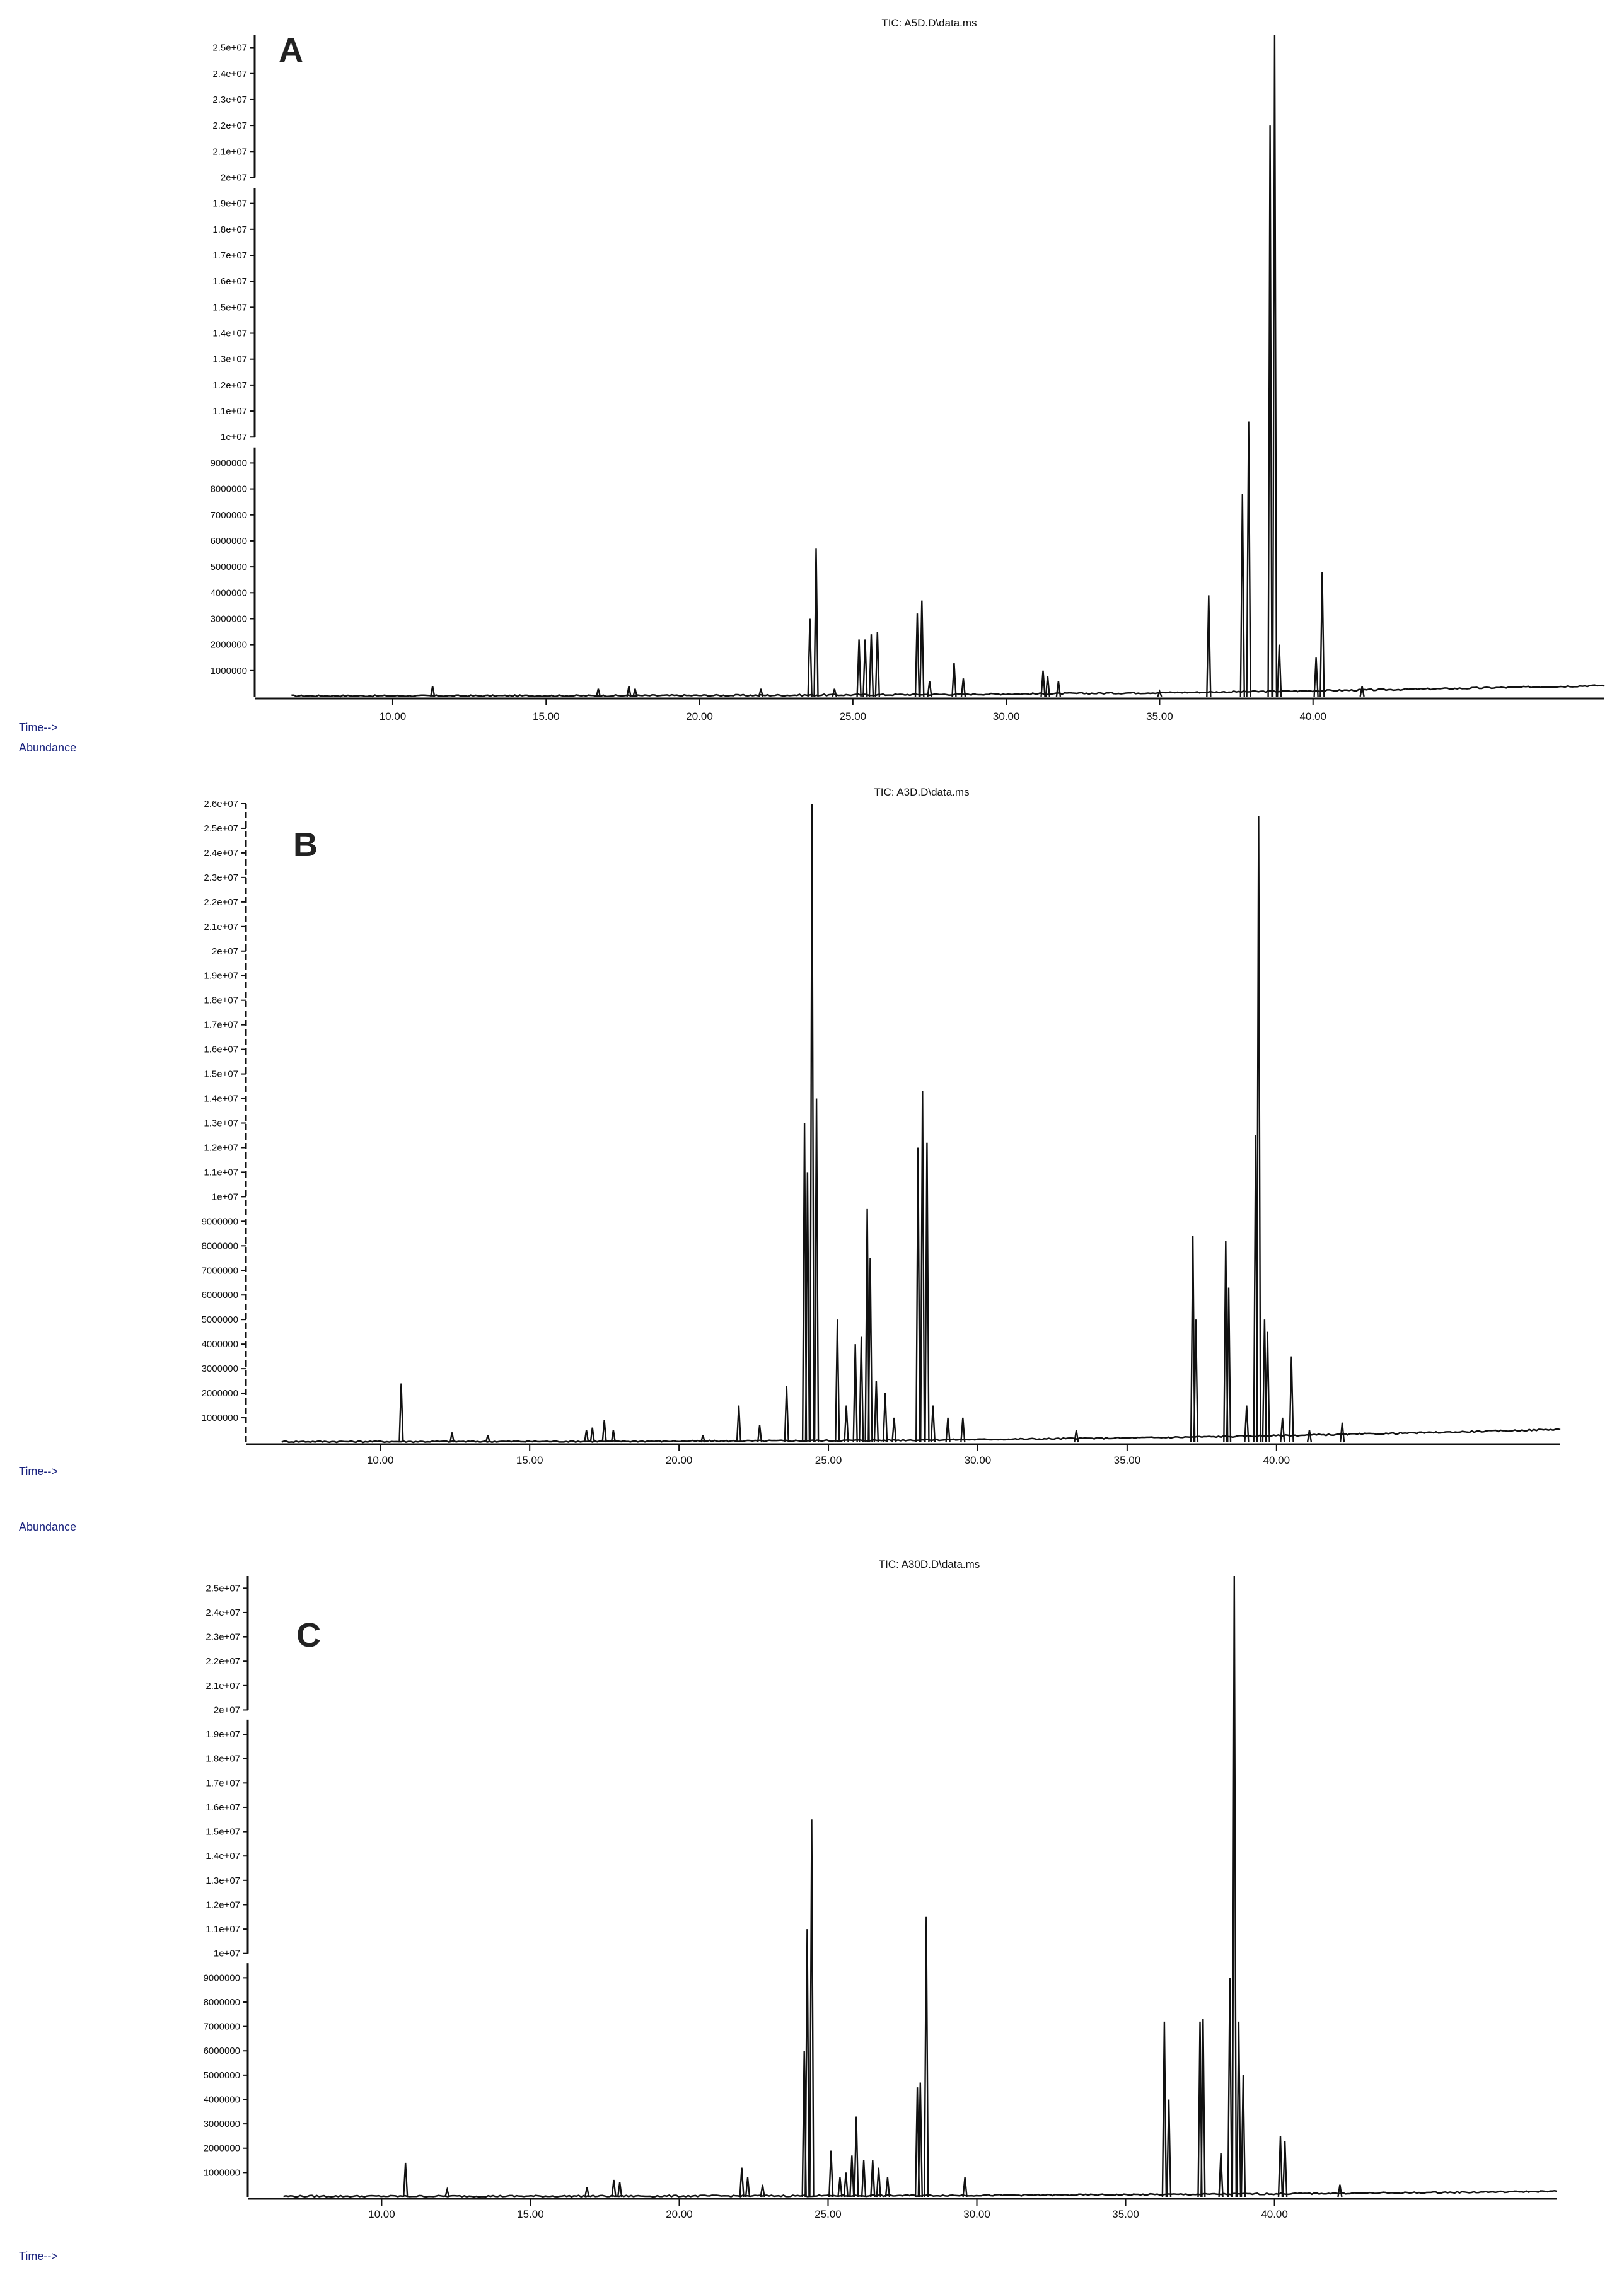 Image resolution: width=1624 pixels, height=2282 pixels. Describe the element at coordinates (229, 281) in the screenshot. I see `y-tick-label: 1.6e+07` at that location.